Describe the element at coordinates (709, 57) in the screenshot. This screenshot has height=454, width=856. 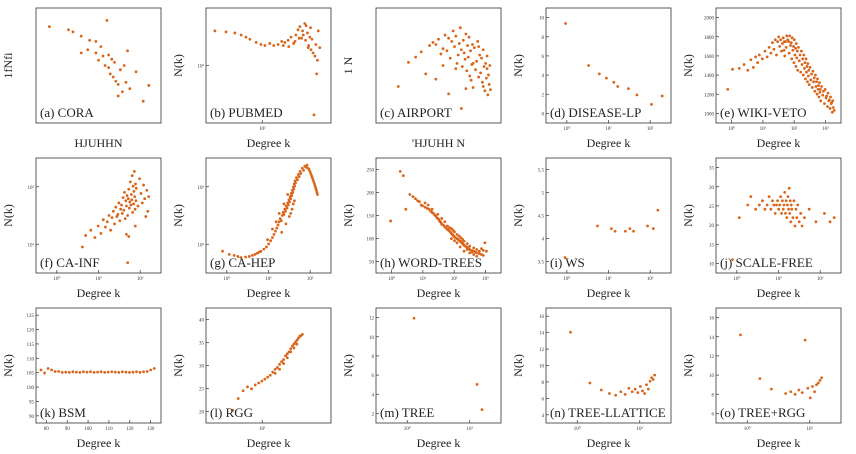
I see `y-tick-label: 1600` at that location.